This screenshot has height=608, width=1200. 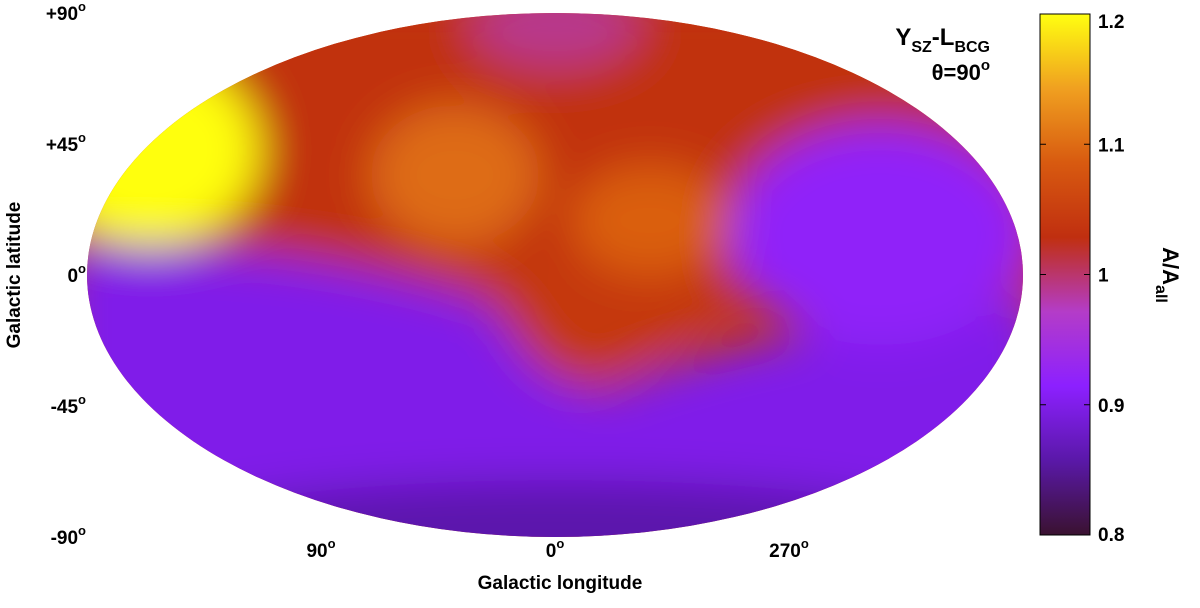 I want to click on colorbar-bar, so click(x=1065, y=274).